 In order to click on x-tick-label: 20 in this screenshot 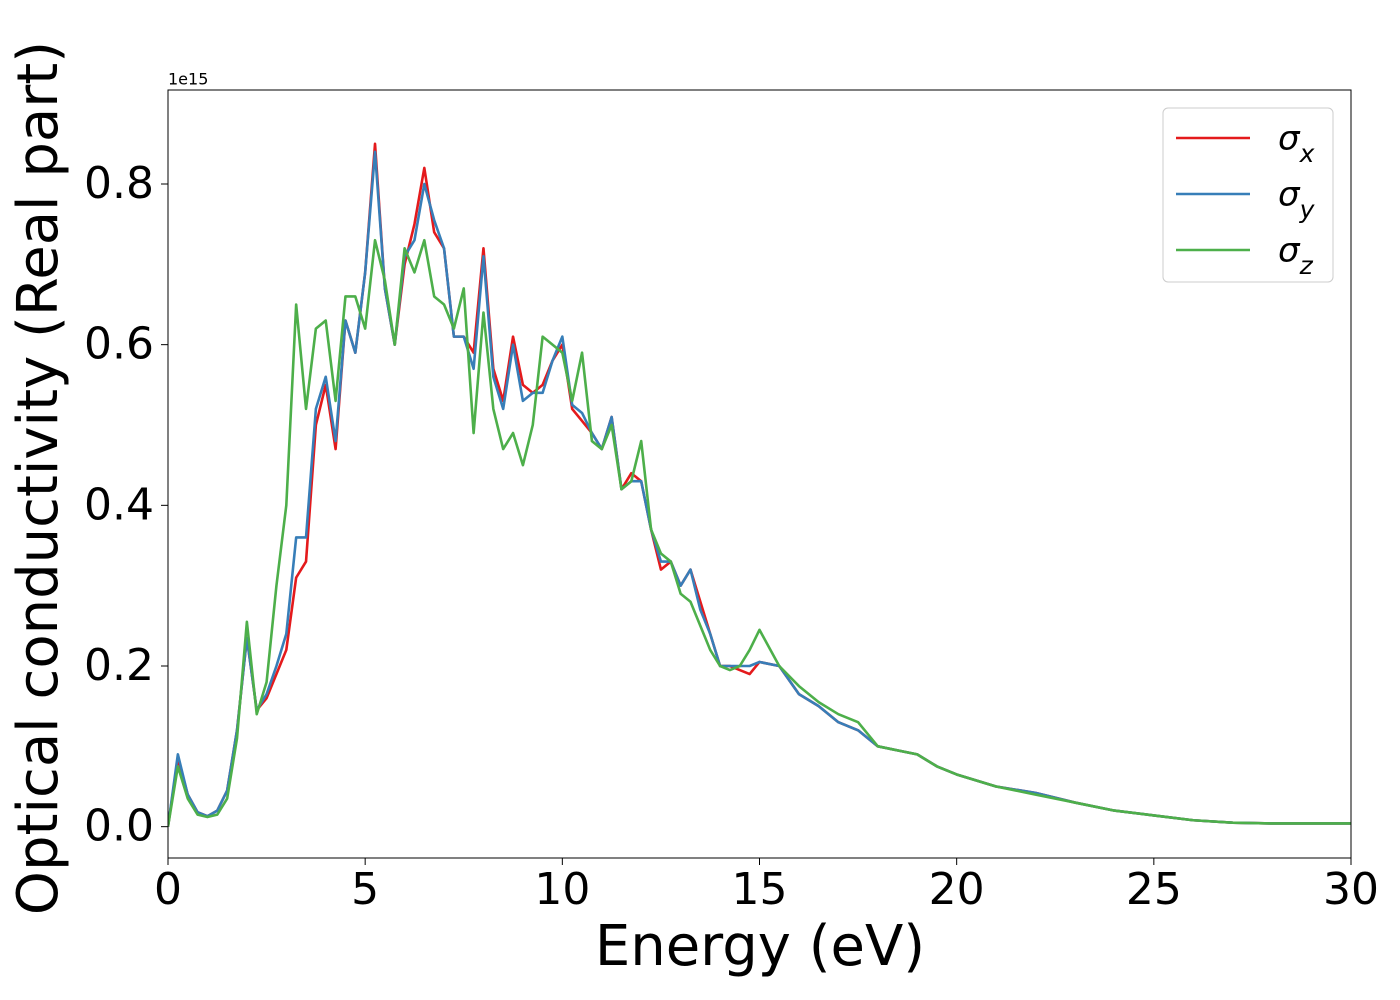, I will do `click(957, 889)`.